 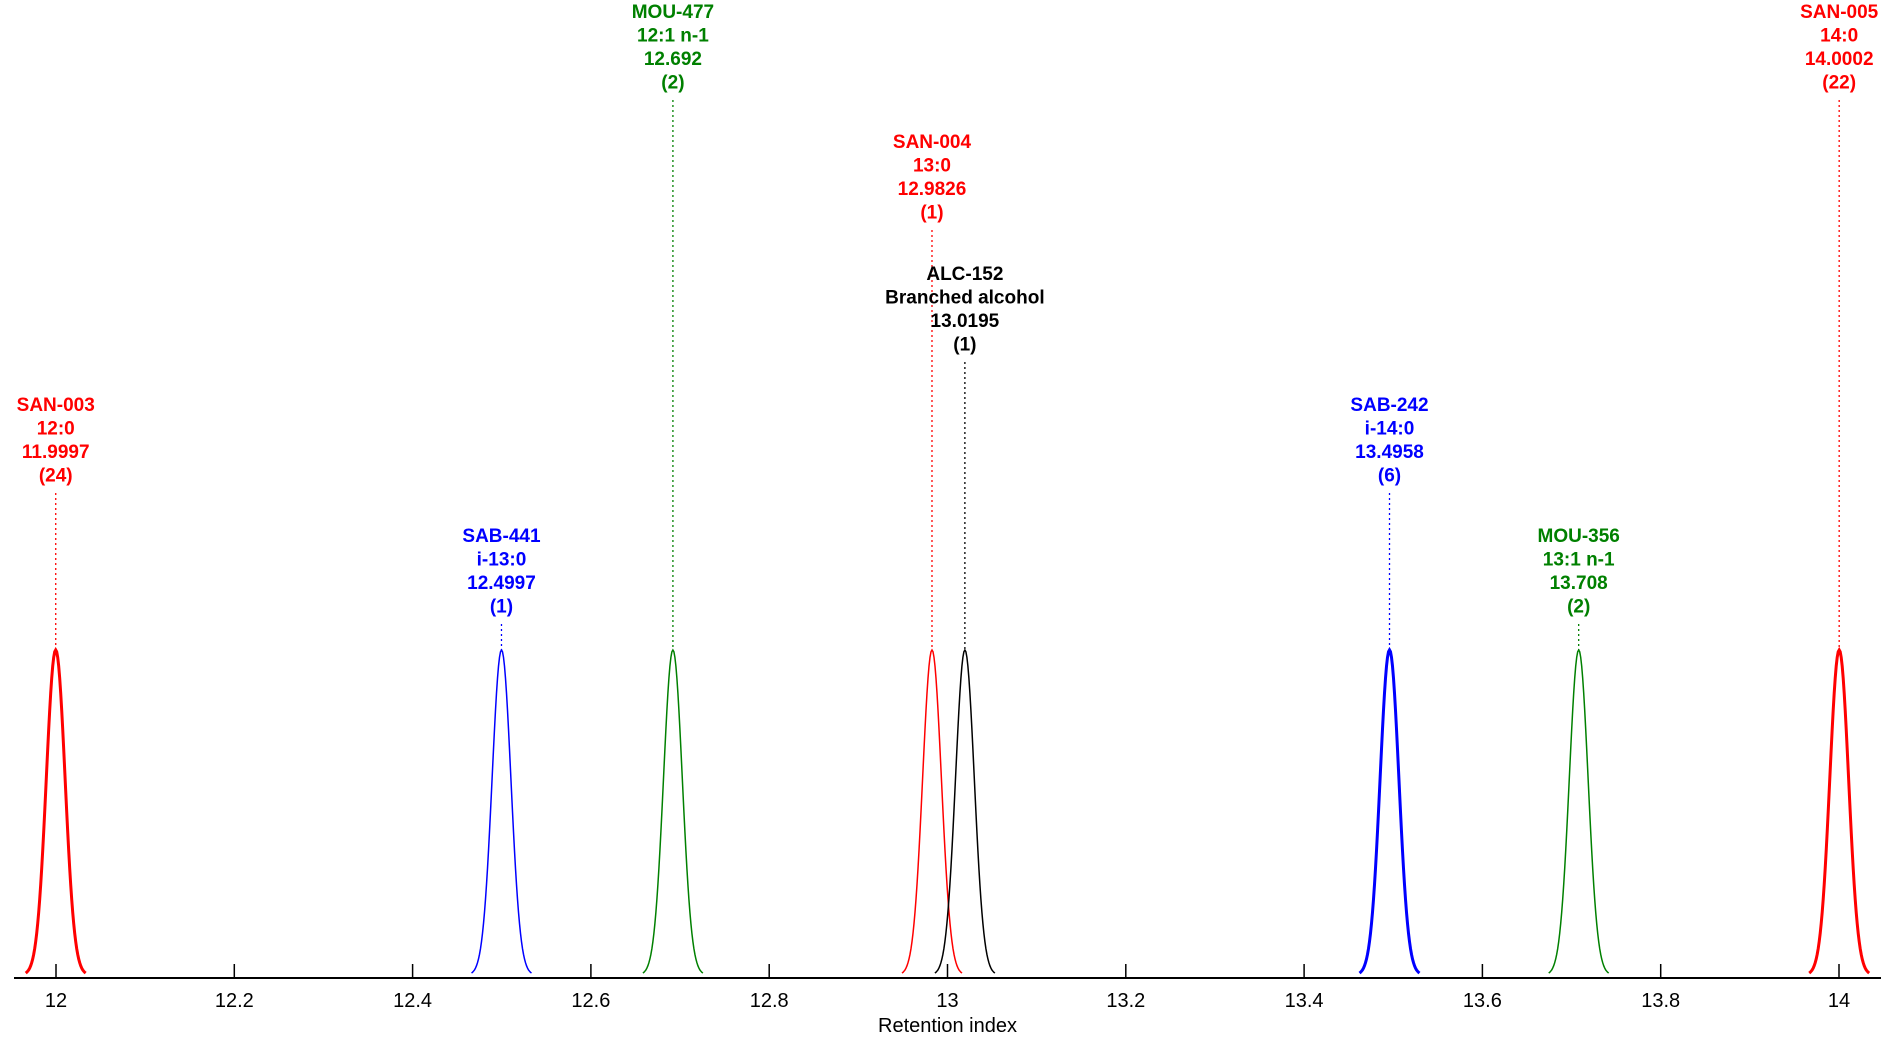 What do you see at coordinates (1839, 36) in the screenshot?
I see `peak-name-label: 14:0` at bounding box center [1839, 36].